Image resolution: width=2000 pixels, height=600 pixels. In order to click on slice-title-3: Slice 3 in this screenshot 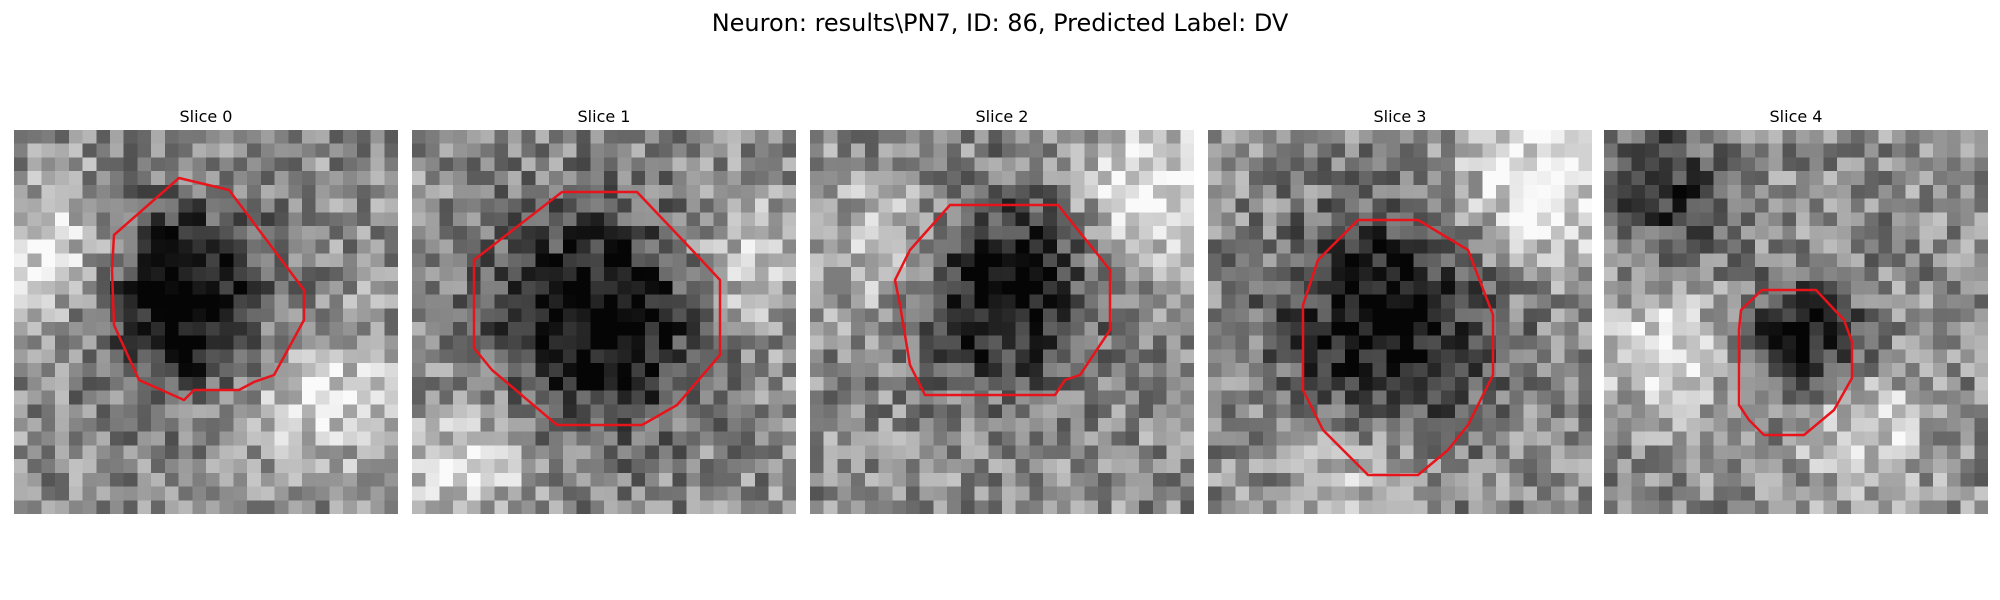, I will do `click(1400, 116)`.